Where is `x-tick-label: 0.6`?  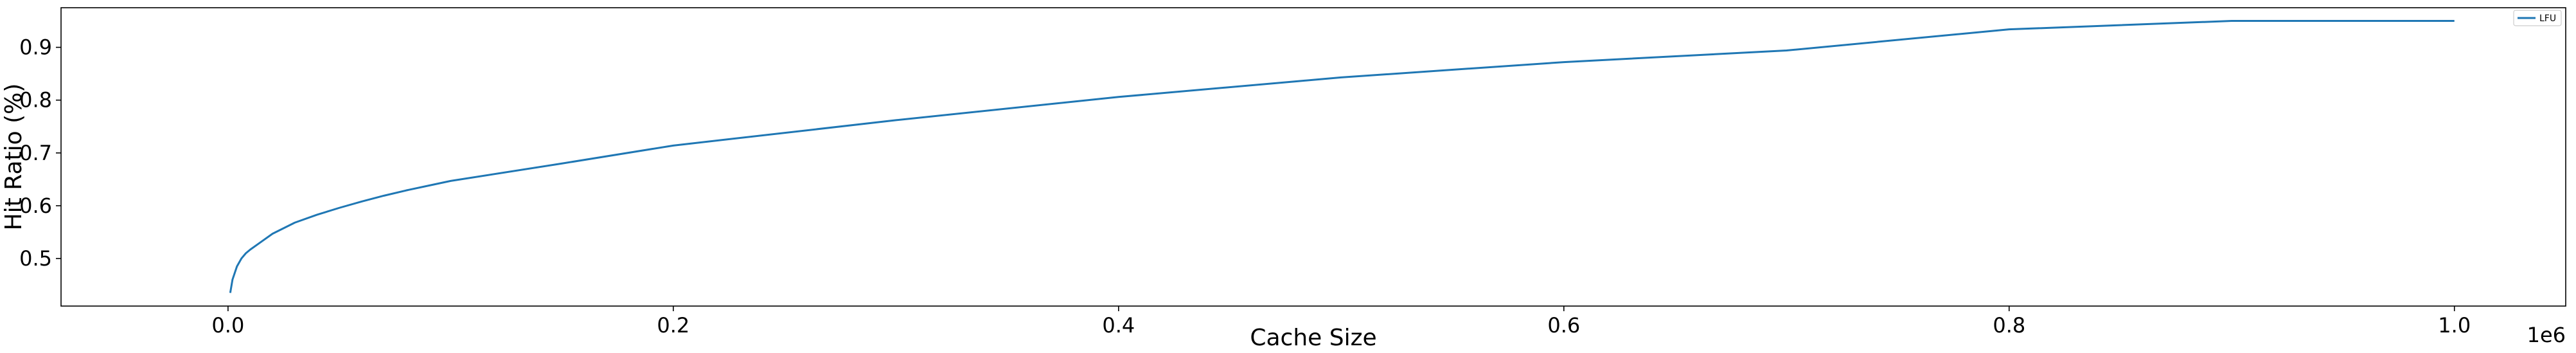
x-tick-label: 0.6 is located at coordinates (1564, 325).